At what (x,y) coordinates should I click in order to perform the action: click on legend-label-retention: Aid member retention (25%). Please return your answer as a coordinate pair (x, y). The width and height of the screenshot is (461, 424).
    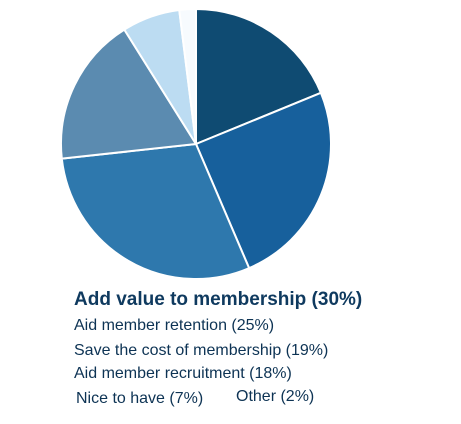
    Looking at the image, I should click on (174, 325).